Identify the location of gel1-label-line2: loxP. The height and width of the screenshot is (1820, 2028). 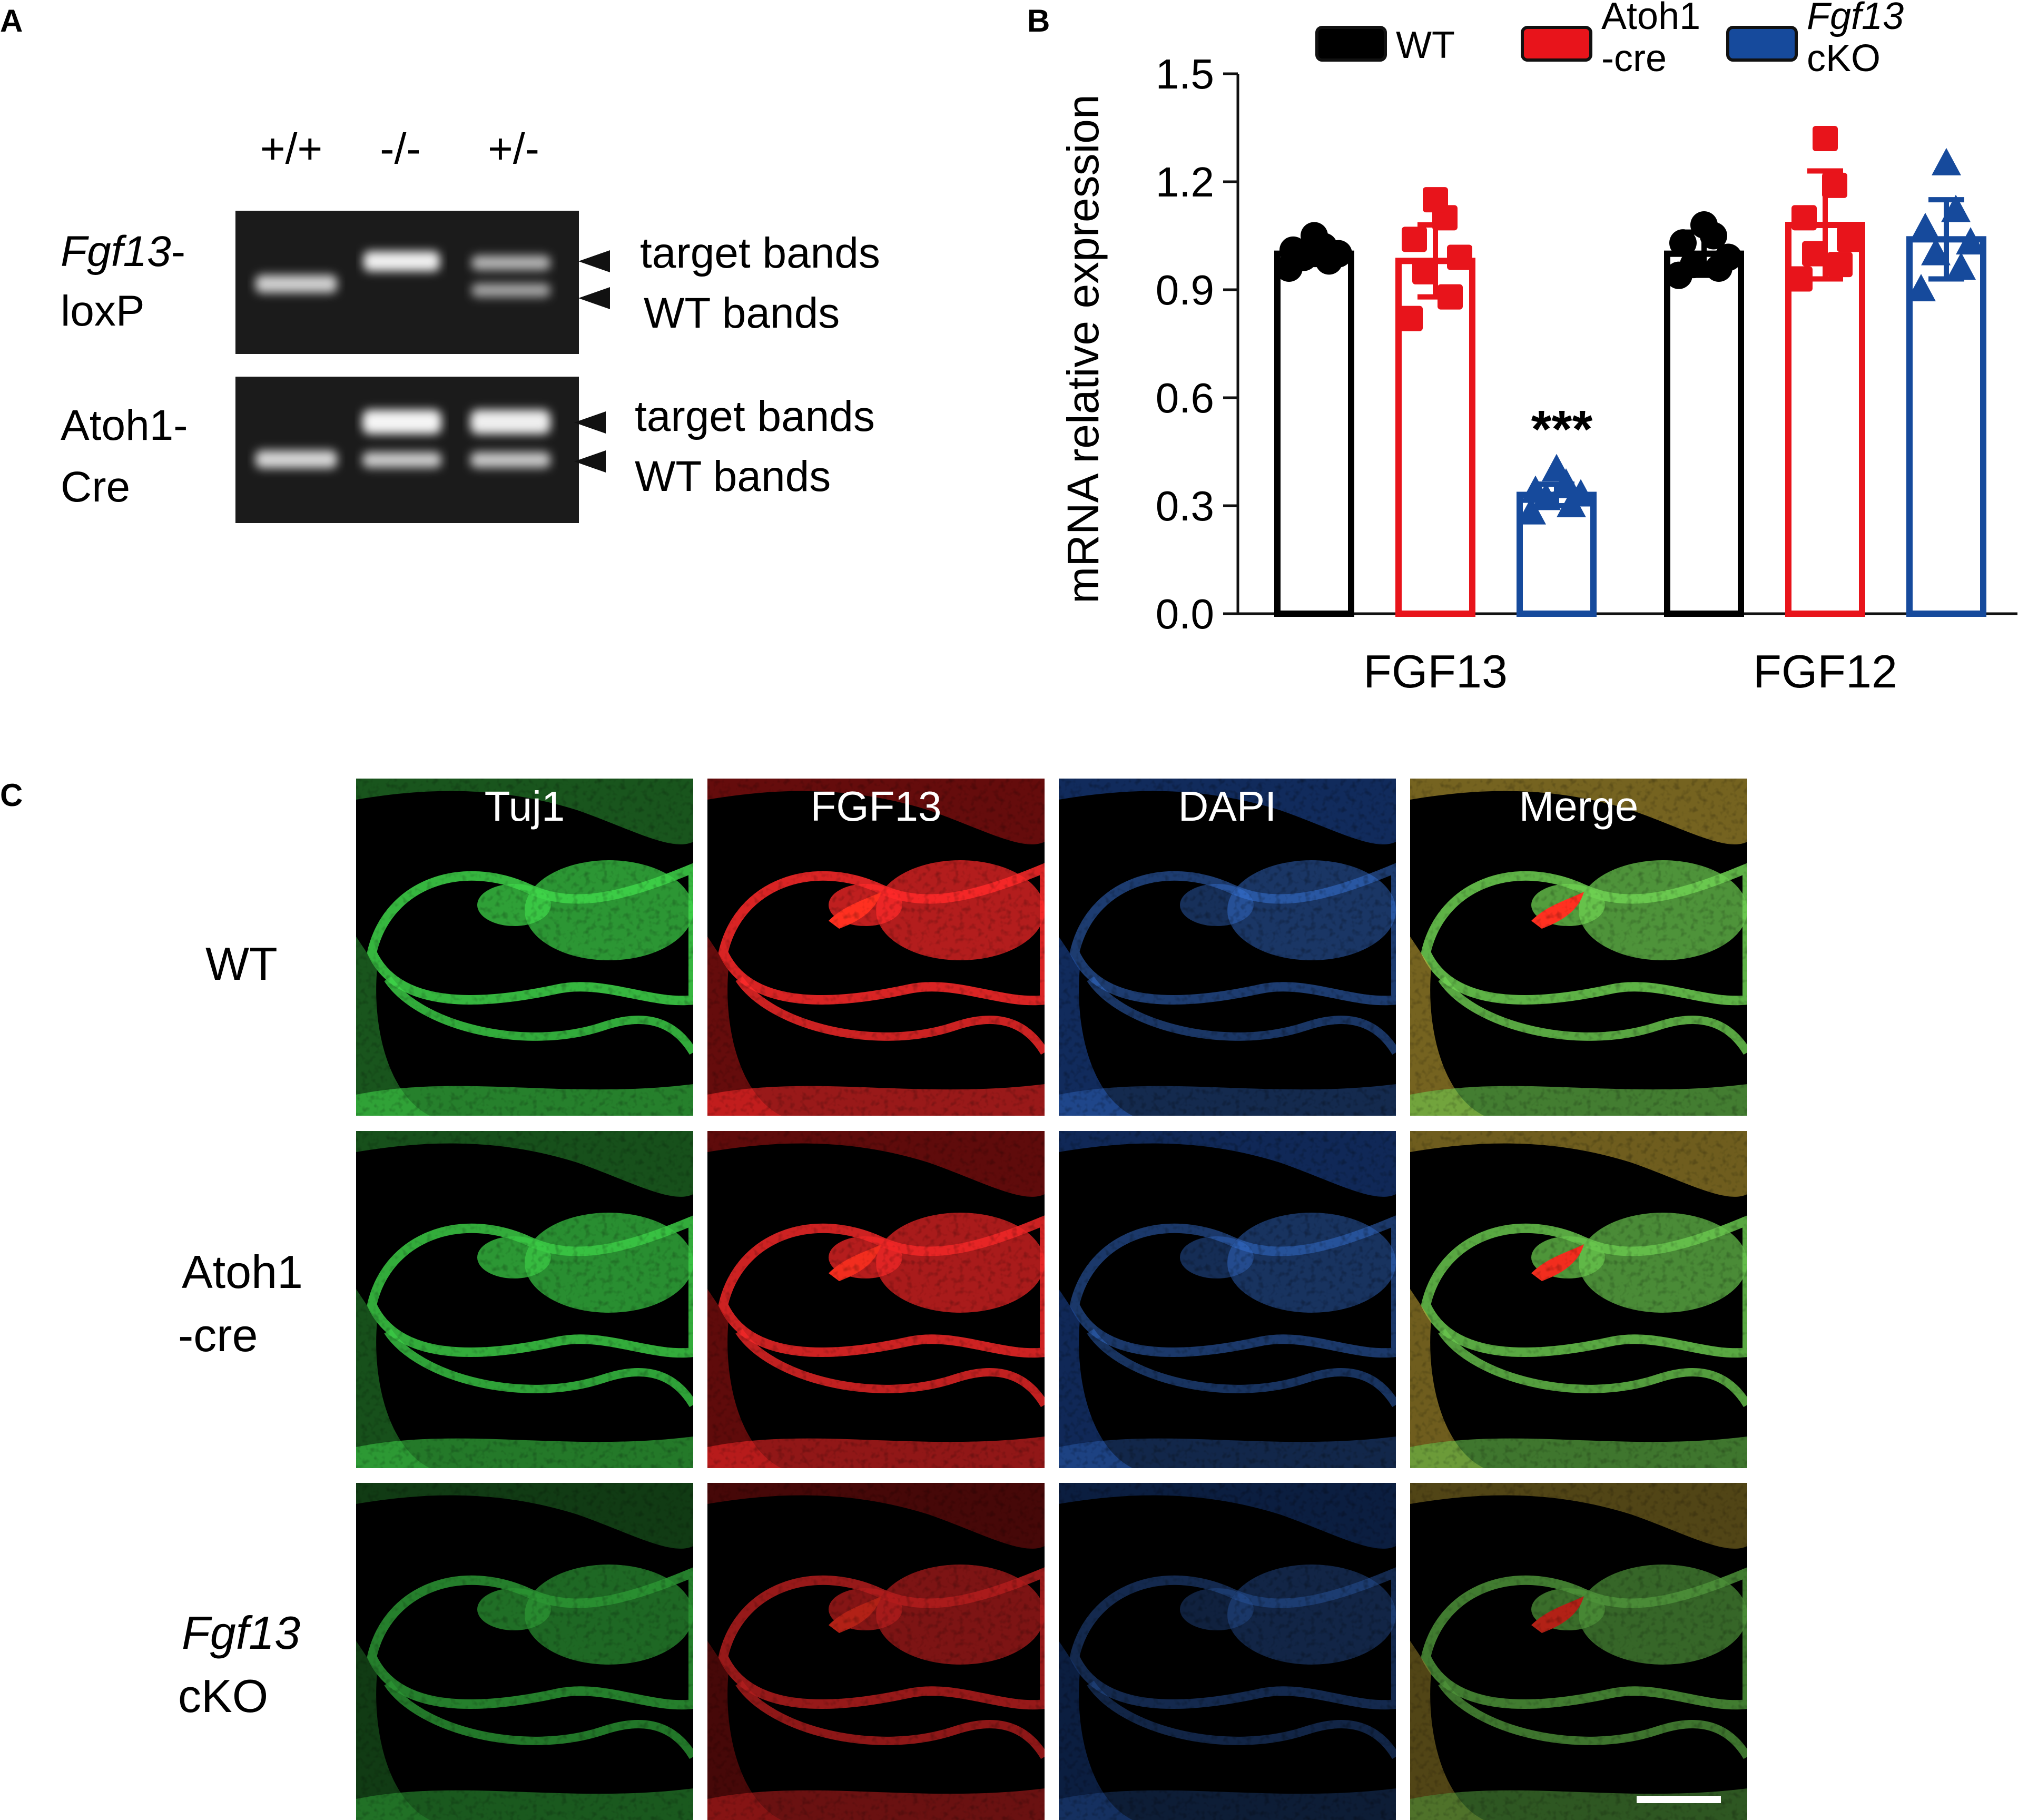
(103, 311).